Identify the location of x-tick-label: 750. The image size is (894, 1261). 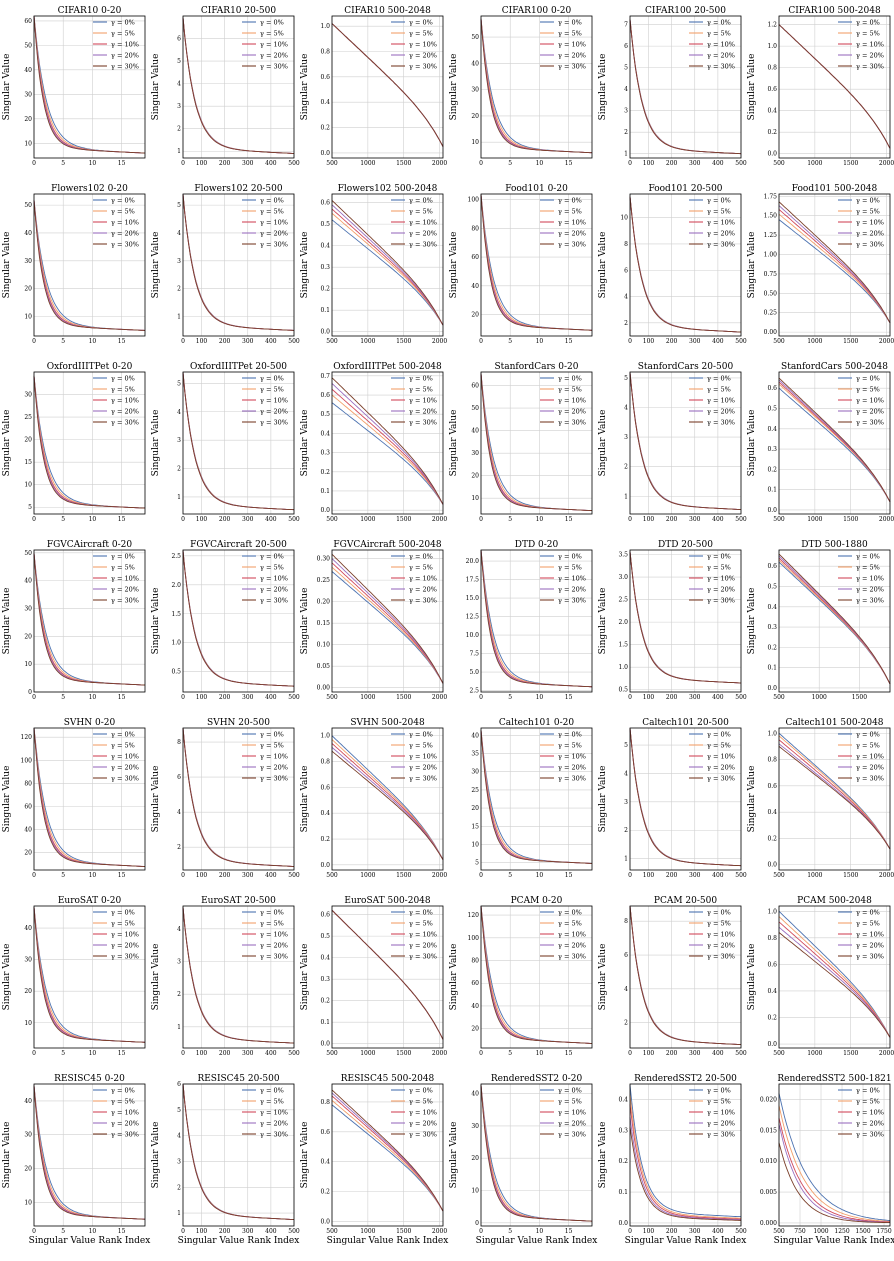
(800, 1231).